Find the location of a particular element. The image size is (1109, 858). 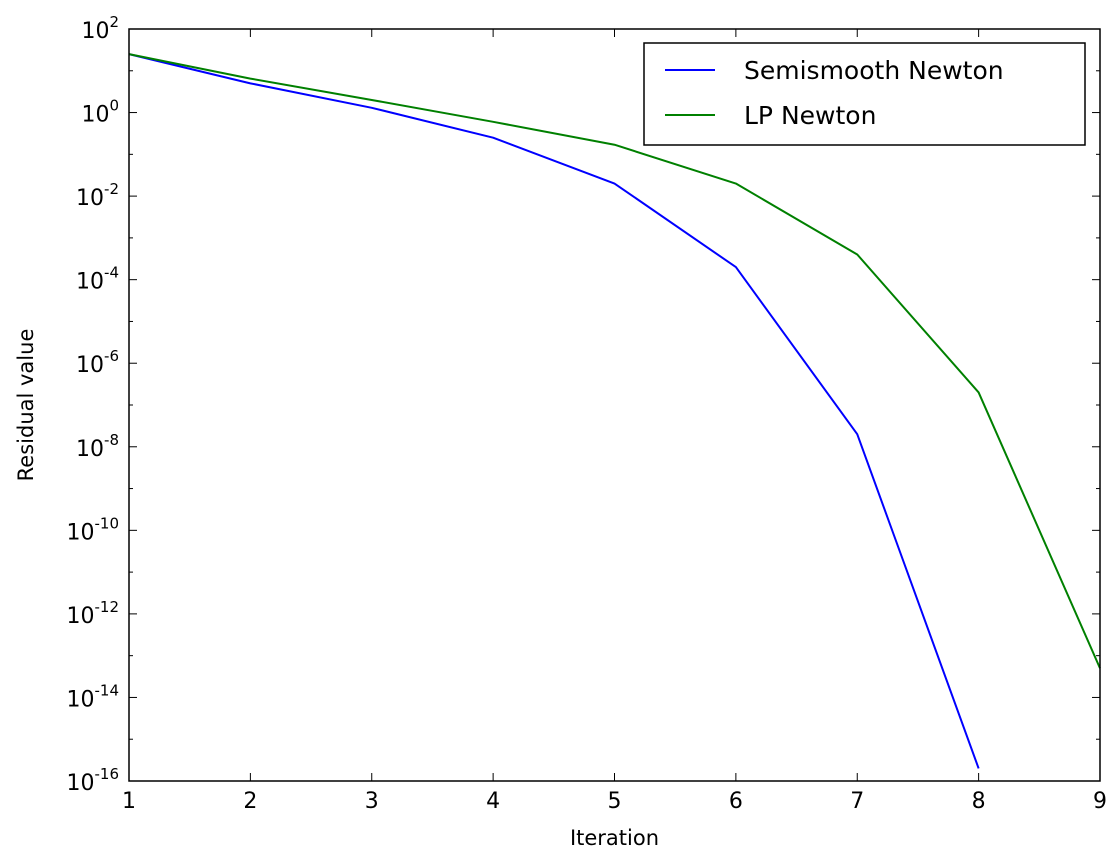

x-tick-label: 7 is located at coordinates (857, 801).